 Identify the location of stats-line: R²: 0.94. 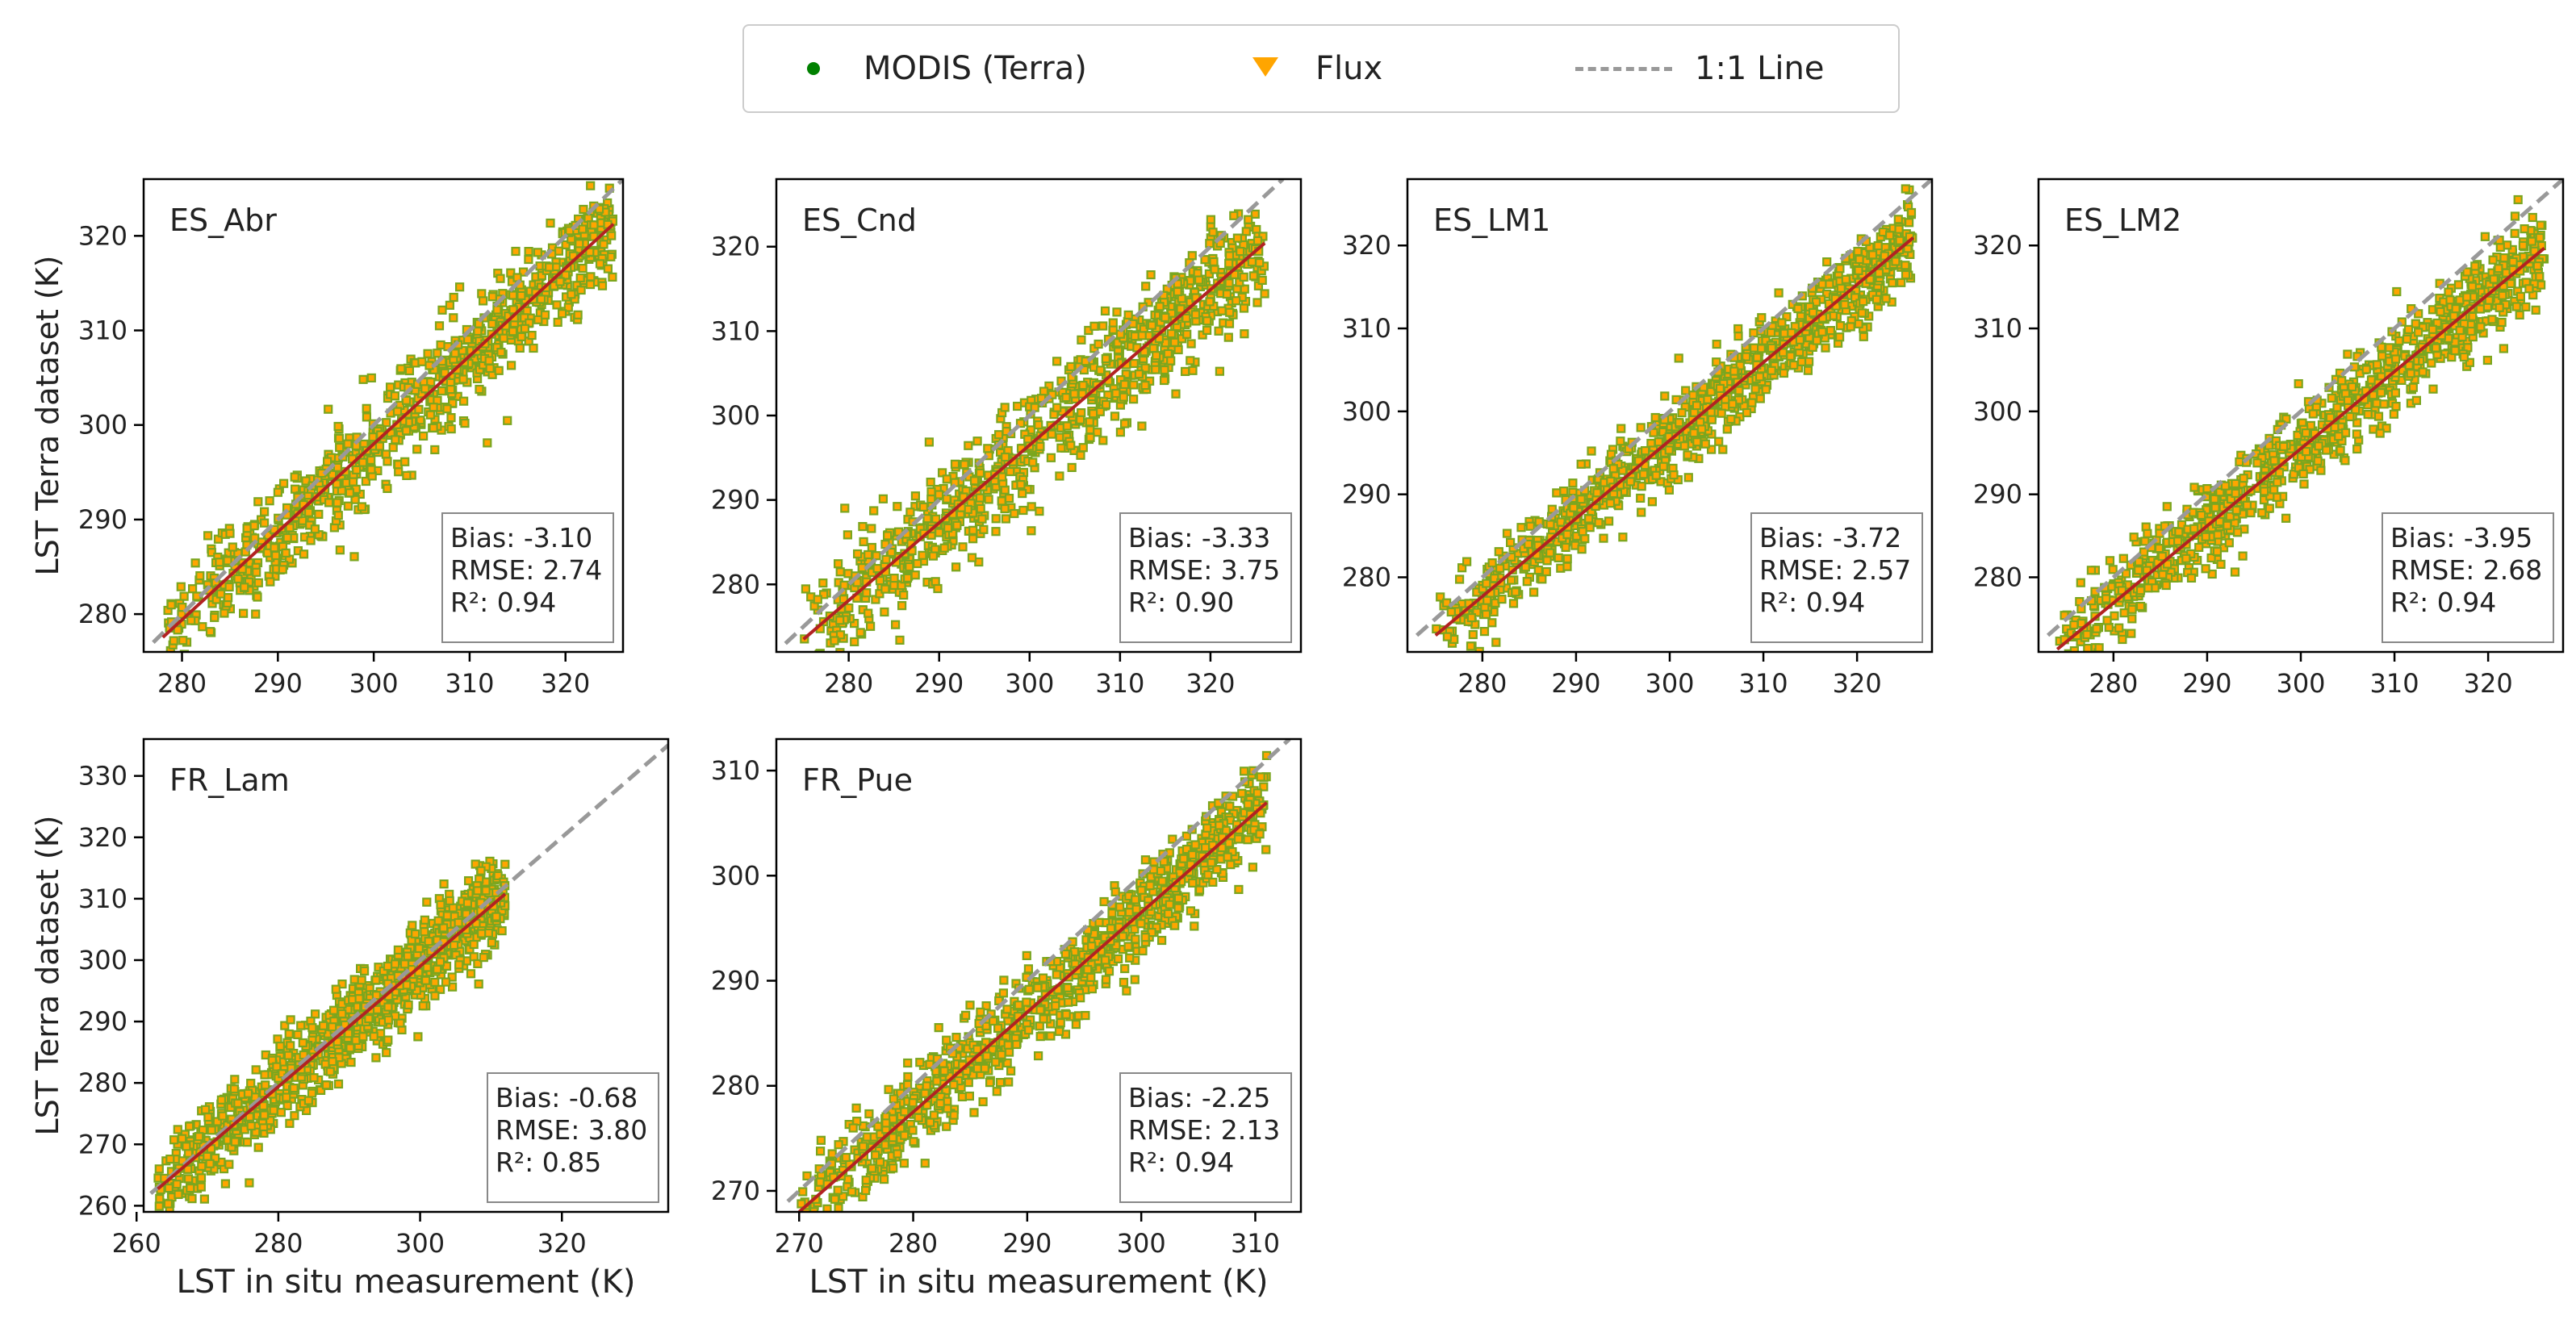
(1812, 602).